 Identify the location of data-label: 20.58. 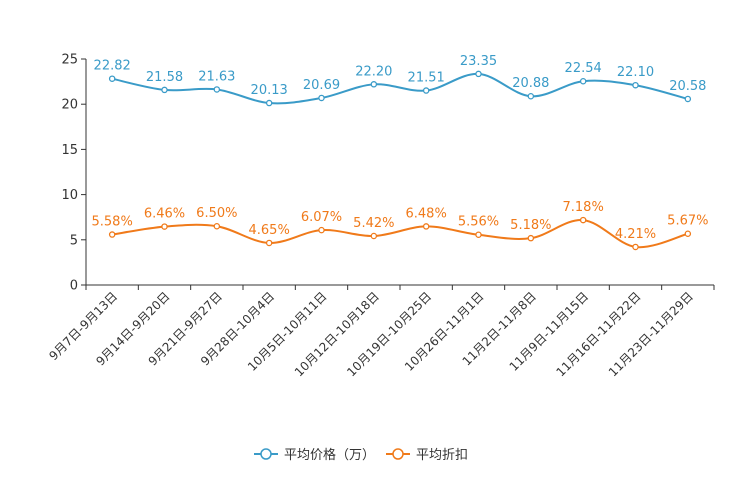
(687, 86).